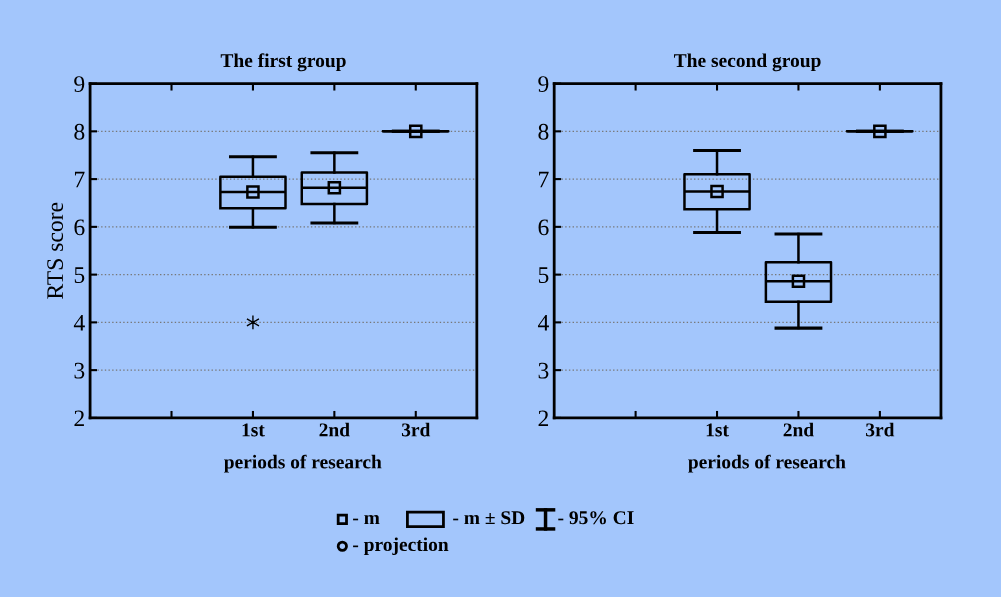 The width and height of the screenshot is (1001, 597). What do you see at coordinates (366, 519) in the screenshot?
I see `text: - m` at bounding box center [366, 519].